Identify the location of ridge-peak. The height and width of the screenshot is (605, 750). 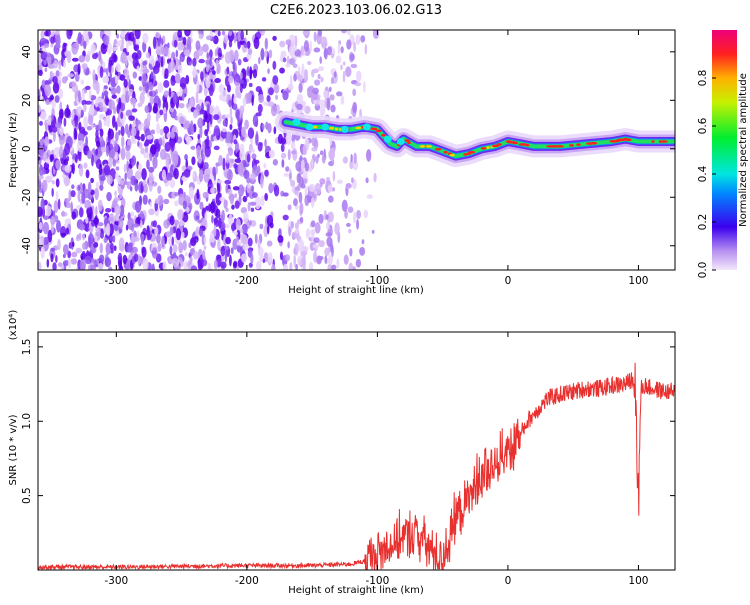
(452, 155).